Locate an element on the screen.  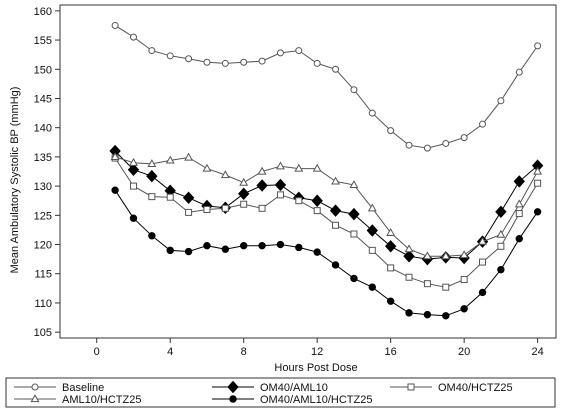
x-tick-label: 0 is located at coordinates (97, 352).